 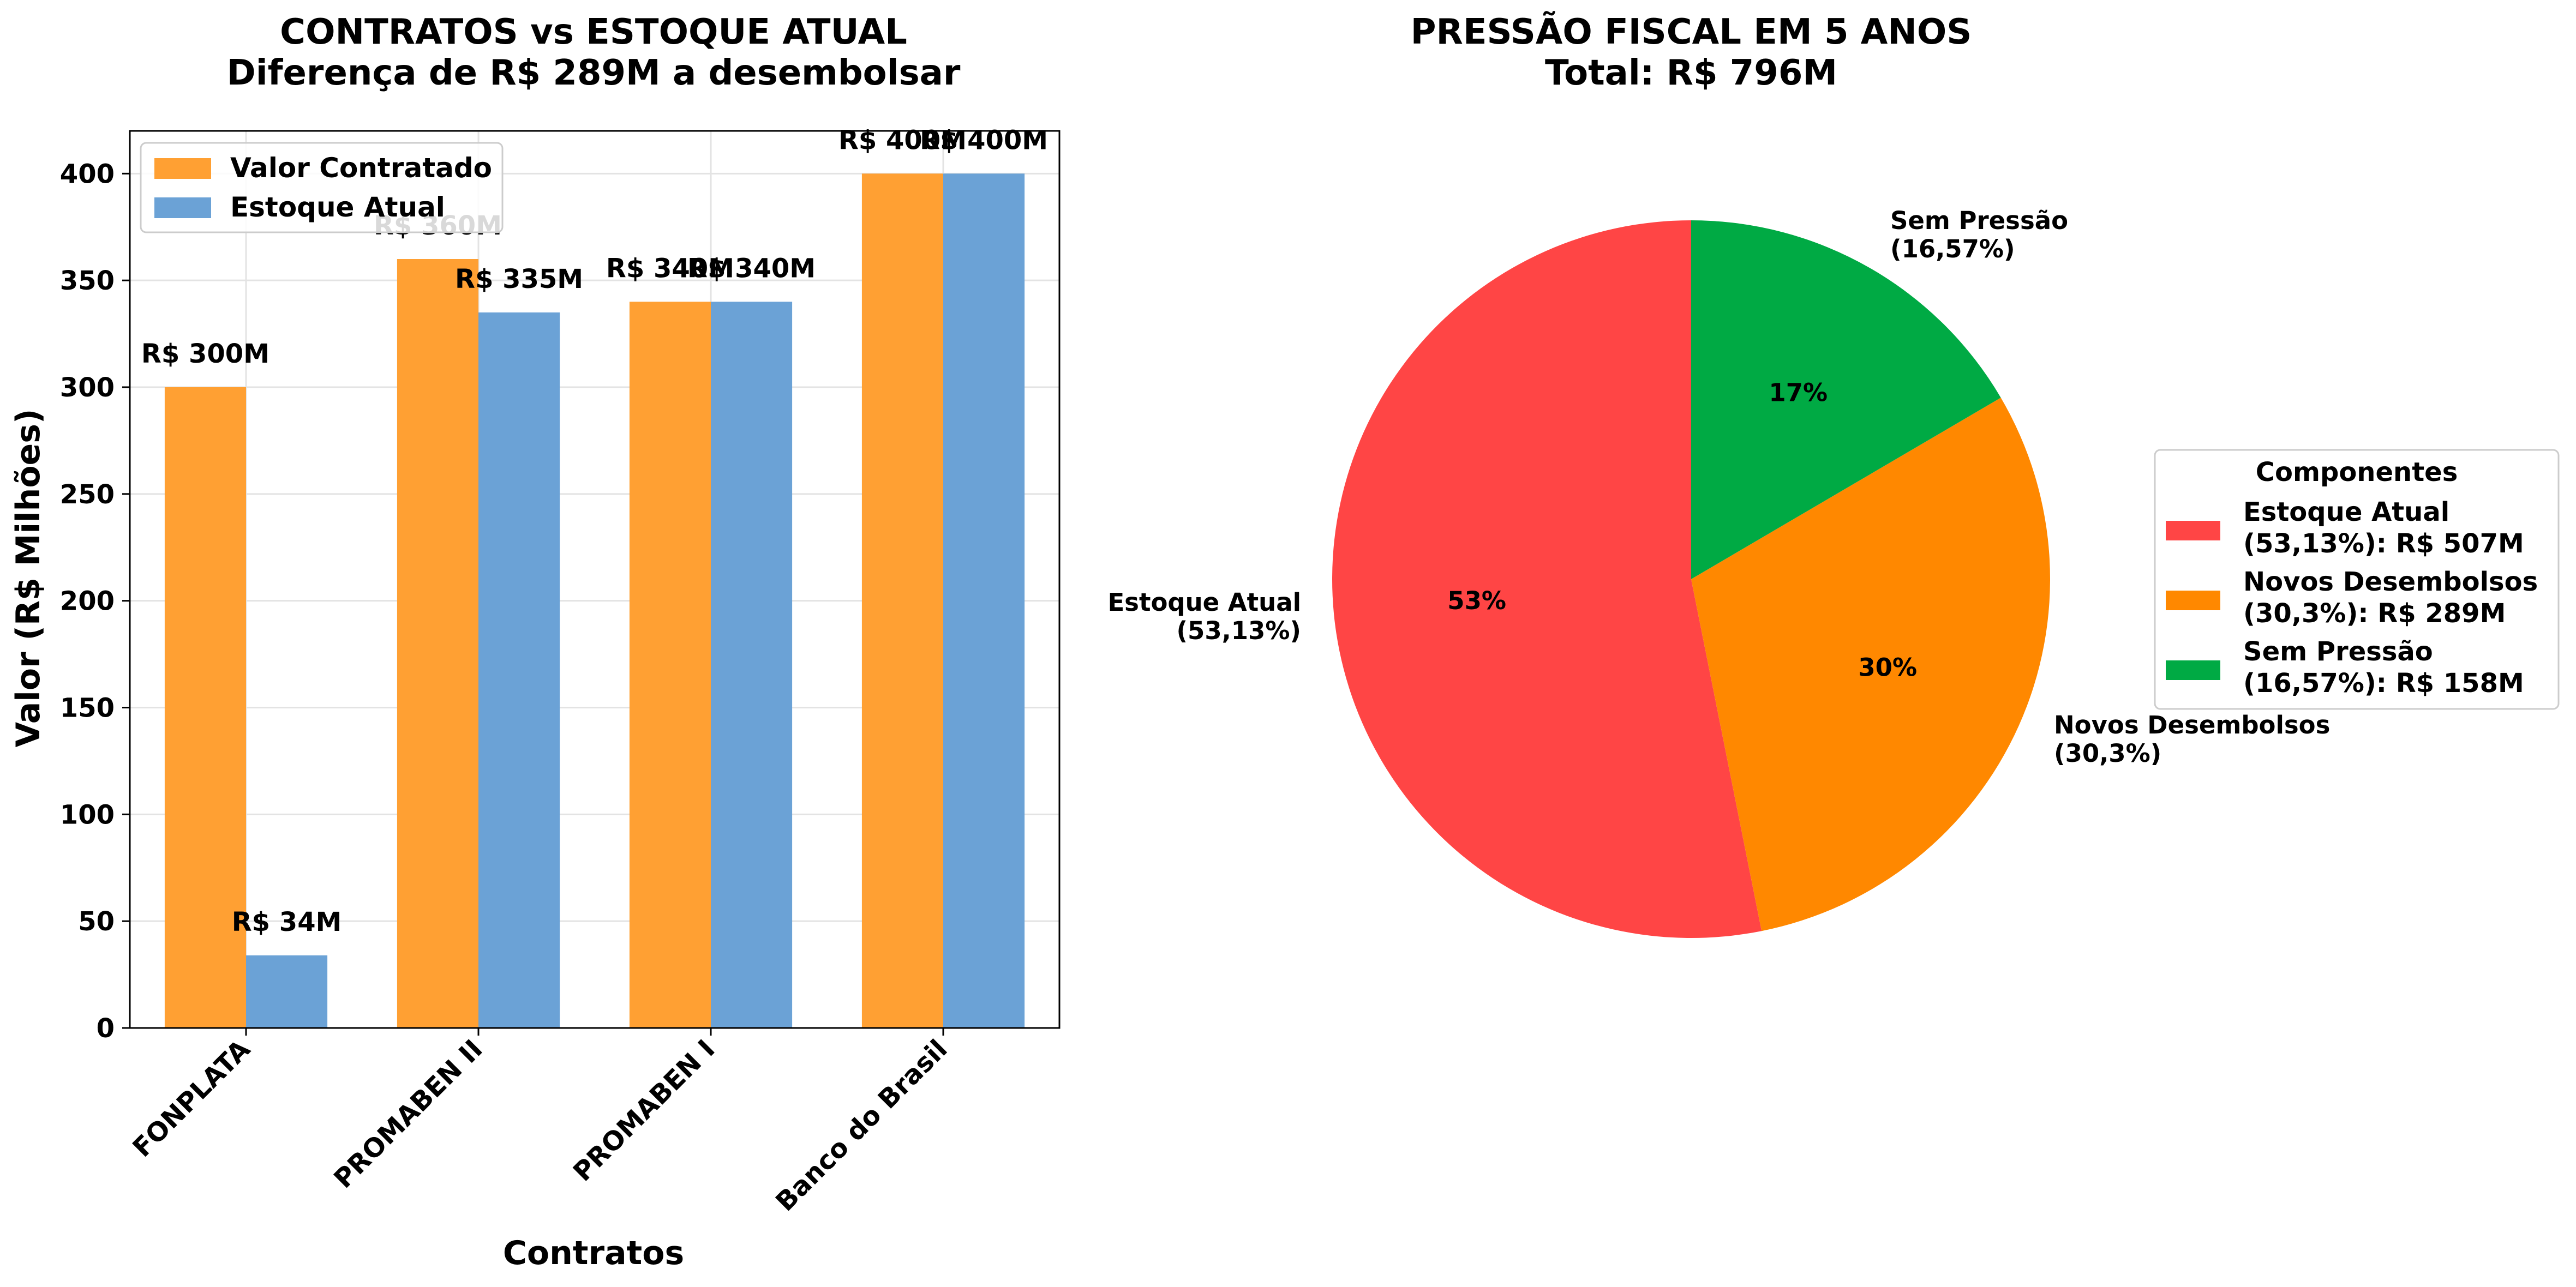 I want to click on bar-legend-frame, so click(x=322, y=187).